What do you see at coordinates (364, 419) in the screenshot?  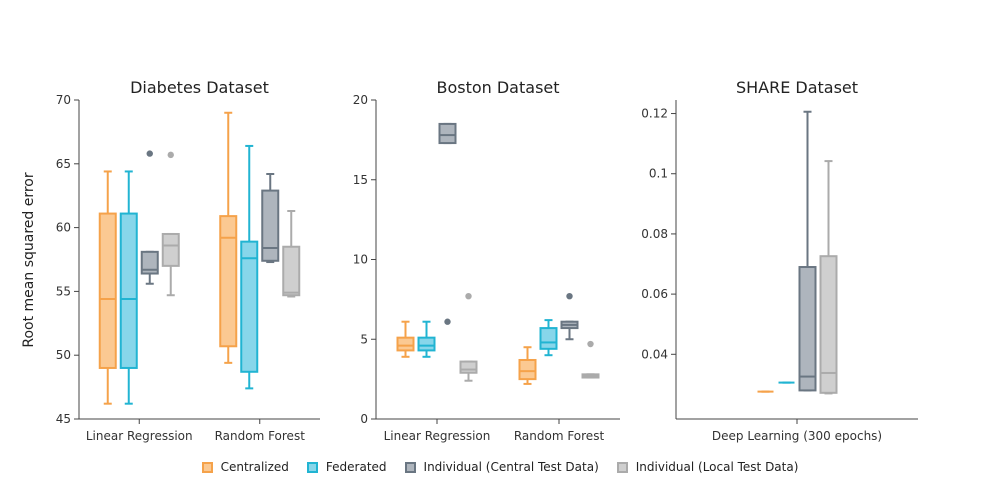 I see `boston-dataset-ytick-label: 0` at bounding box center [364, 419].